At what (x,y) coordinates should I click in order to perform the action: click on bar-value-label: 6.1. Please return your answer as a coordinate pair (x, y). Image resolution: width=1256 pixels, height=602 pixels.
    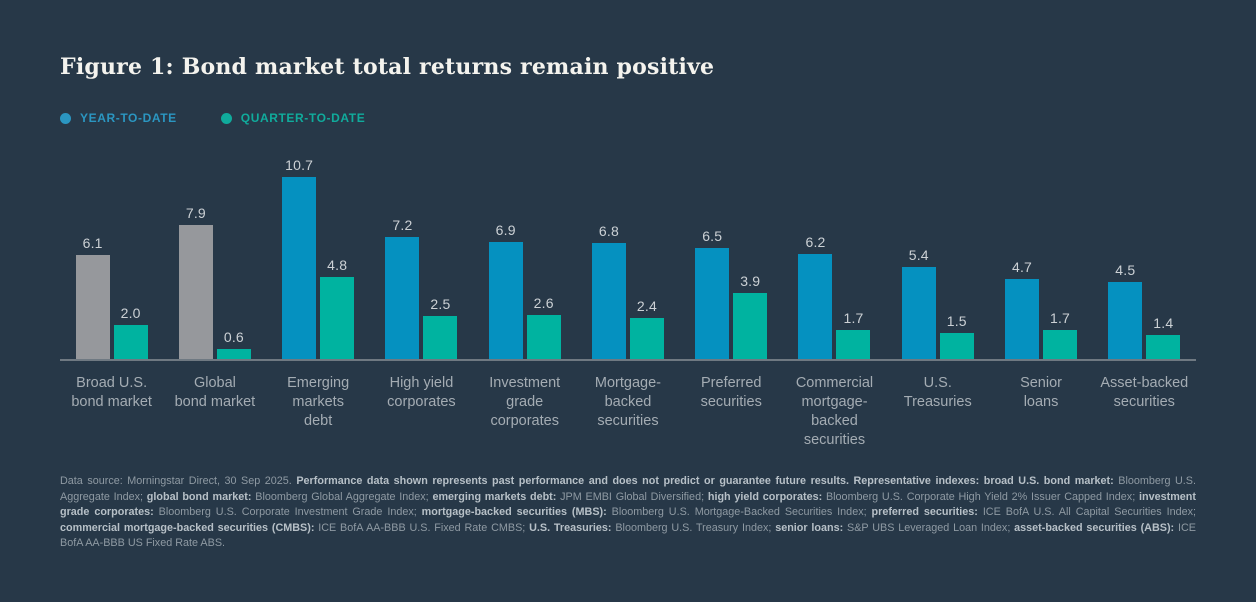
    Looking at the image, I should click on (92, 243).